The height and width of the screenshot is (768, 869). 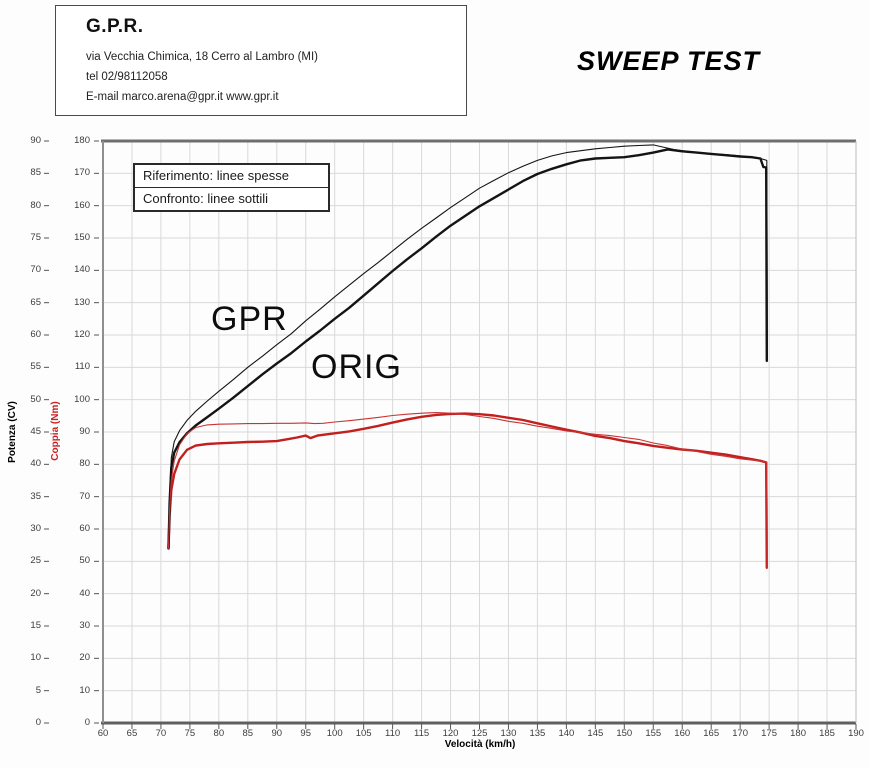 What do you see at coordinates (740, 733) in the screenshot?
I see `xtick-label: 170` at bounding box center [740, 733].